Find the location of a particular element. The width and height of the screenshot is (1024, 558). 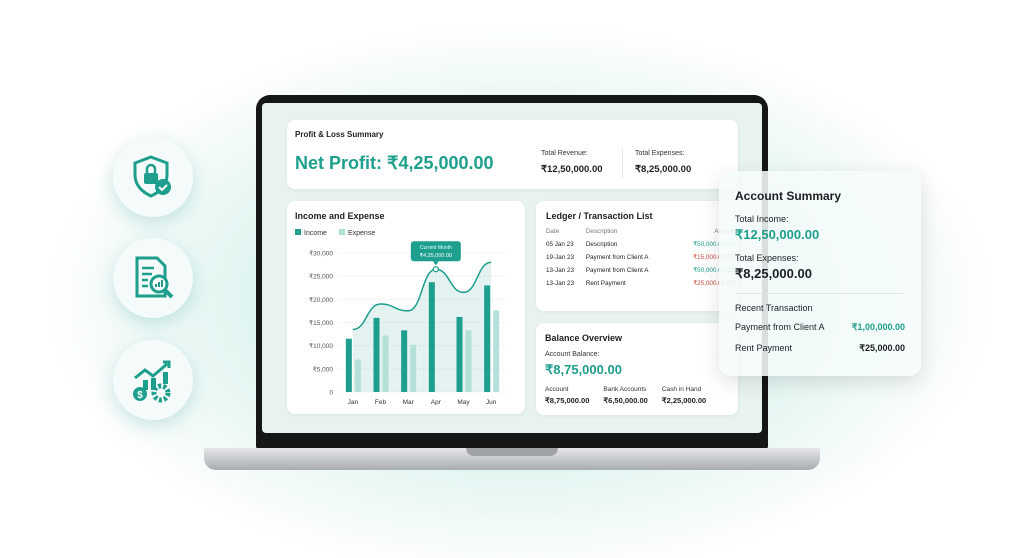

row-amount: ₹15,000.00 DR is located at coordinates (714, 257).